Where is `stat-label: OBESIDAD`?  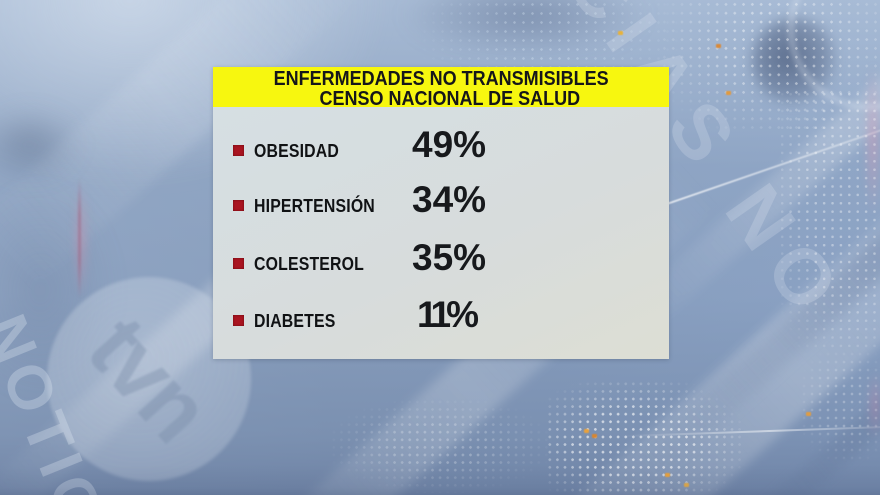 stat-label: OBESIDAD is located at coordinates (297, 150).